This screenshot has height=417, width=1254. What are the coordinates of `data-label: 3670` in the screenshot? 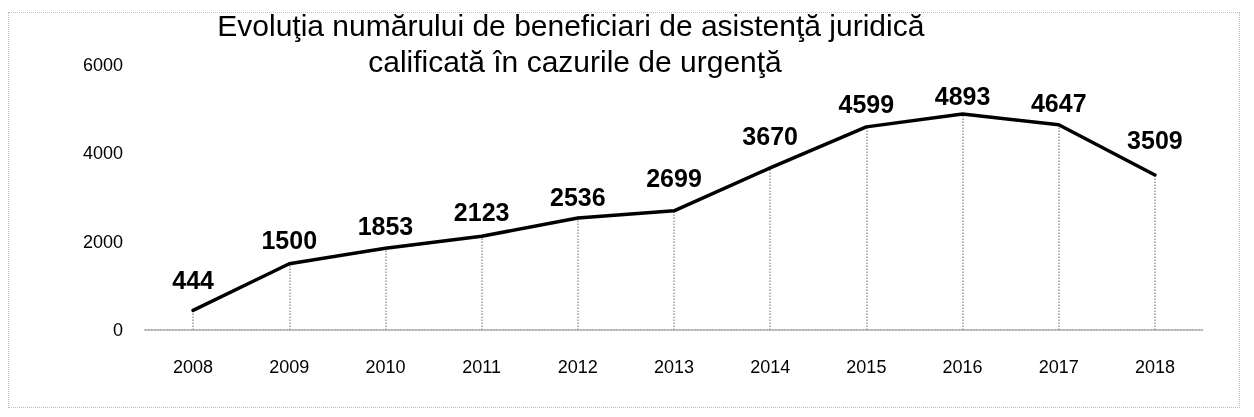 It's located at (770, 136).